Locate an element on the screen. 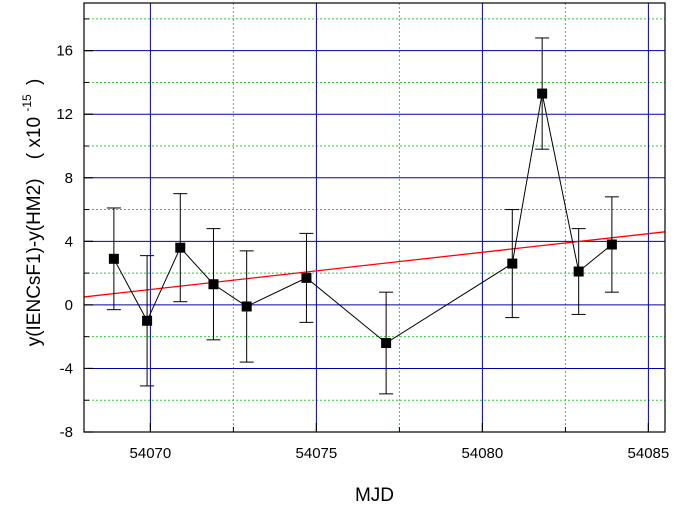 This screenshot has width=674, height=510. fit-line is located at coordinates (374, 264).